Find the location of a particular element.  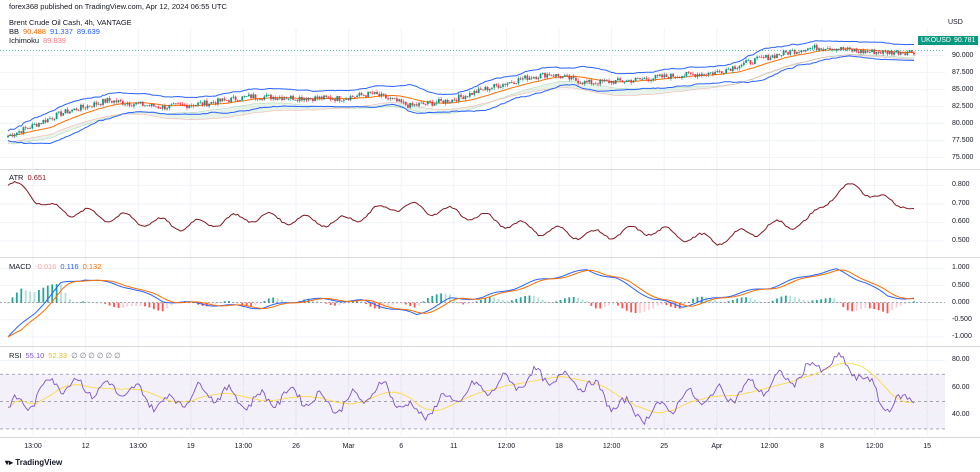

atr-y-tick: 0.800 is located at coordinates (961, 185).